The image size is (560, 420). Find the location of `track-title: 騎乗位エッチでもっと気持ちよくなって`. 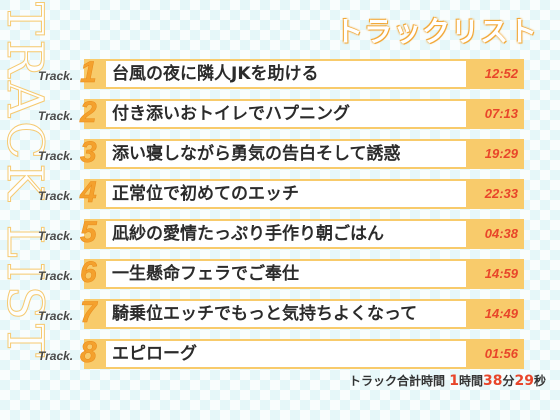

track-title: 騎乗位エッチでもっと気持ちよくなって is located at coordinates (265, 314).